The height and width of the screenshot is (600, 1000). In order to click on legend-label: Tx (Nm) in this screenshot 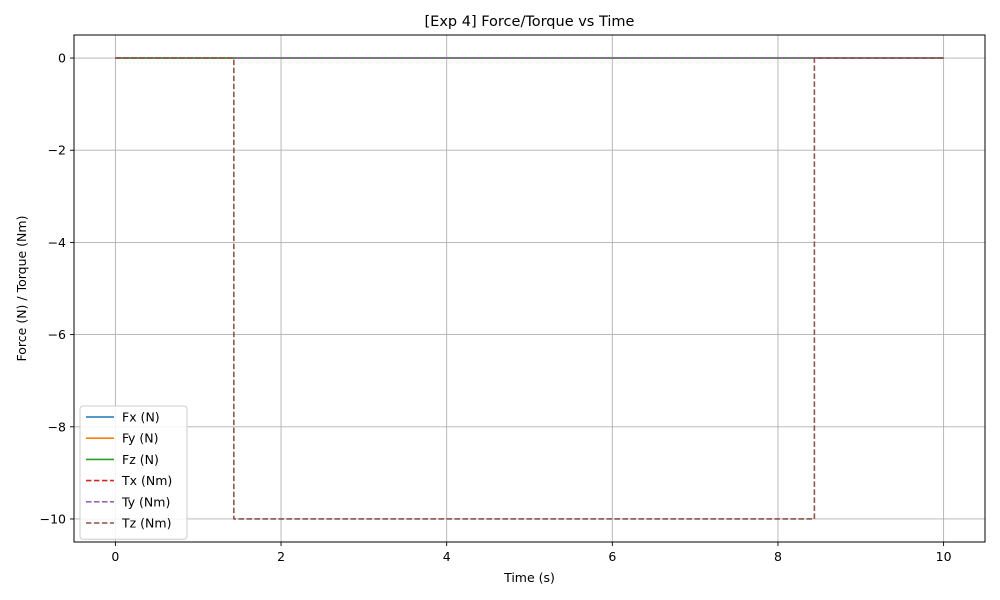, I will do `click(146, 480)`.